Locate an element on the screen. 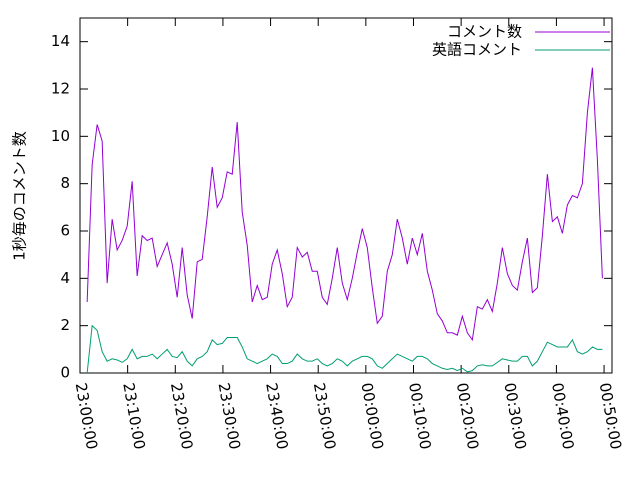 The height and width of the screenshot is (480, 640). y-tick-label: 14 is located at coordinates (60, 41).